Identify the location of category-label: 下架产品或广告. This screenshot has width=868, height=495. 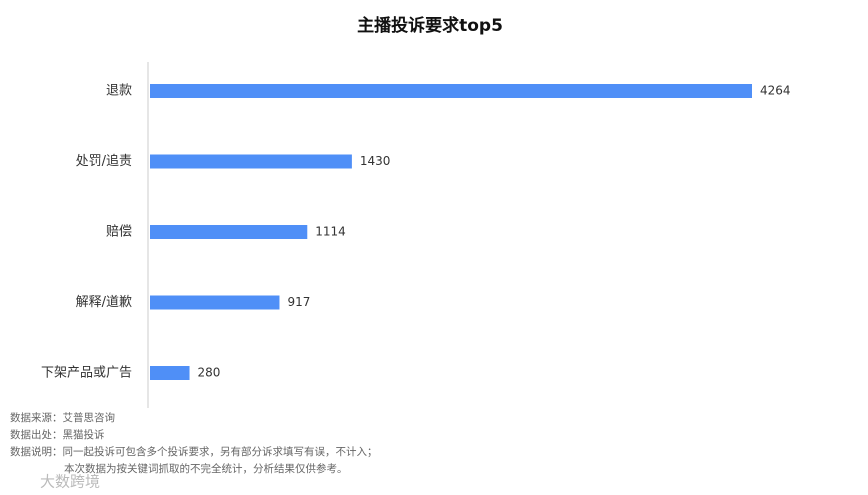
(86, 373).